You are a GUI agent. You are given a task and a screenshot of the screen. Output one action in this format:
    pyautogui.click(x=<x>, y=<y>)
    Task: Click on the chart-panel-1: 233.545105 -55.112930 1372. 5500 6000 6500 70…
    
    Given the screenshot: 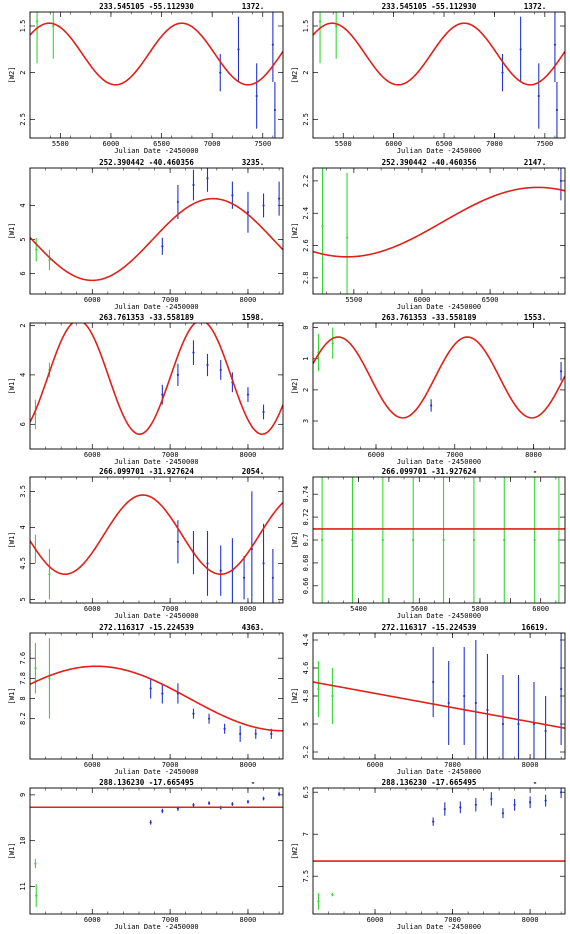 What is the action you would take?
    pyautogui.click(x=146, y=78)
    